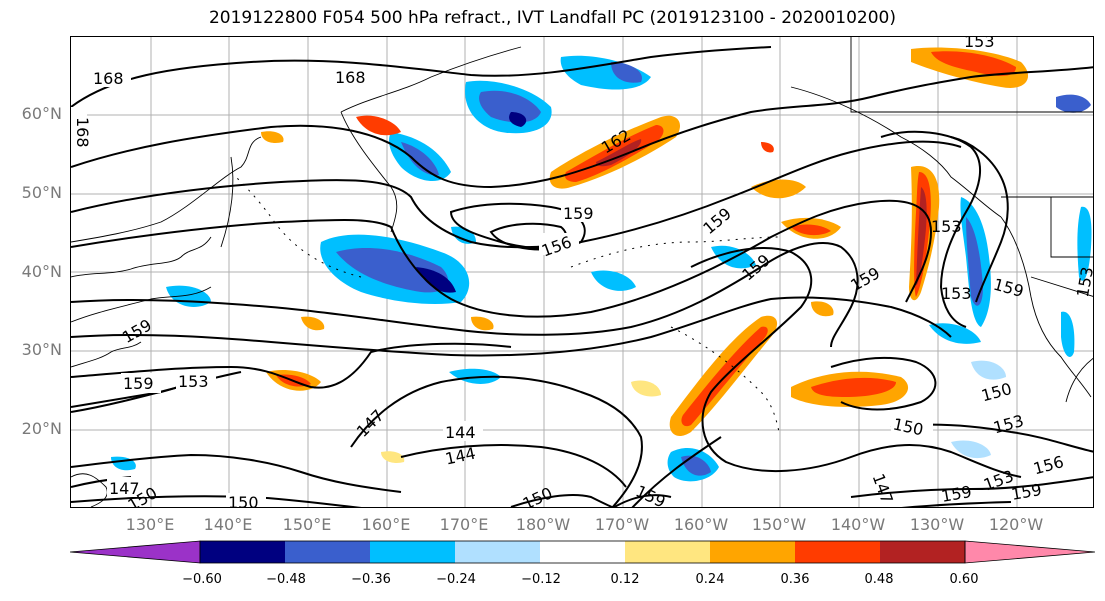 The height and width of the screenshot is (601, 1105). I want to click on colorbar-tick: −0.12, so click(541, 579).